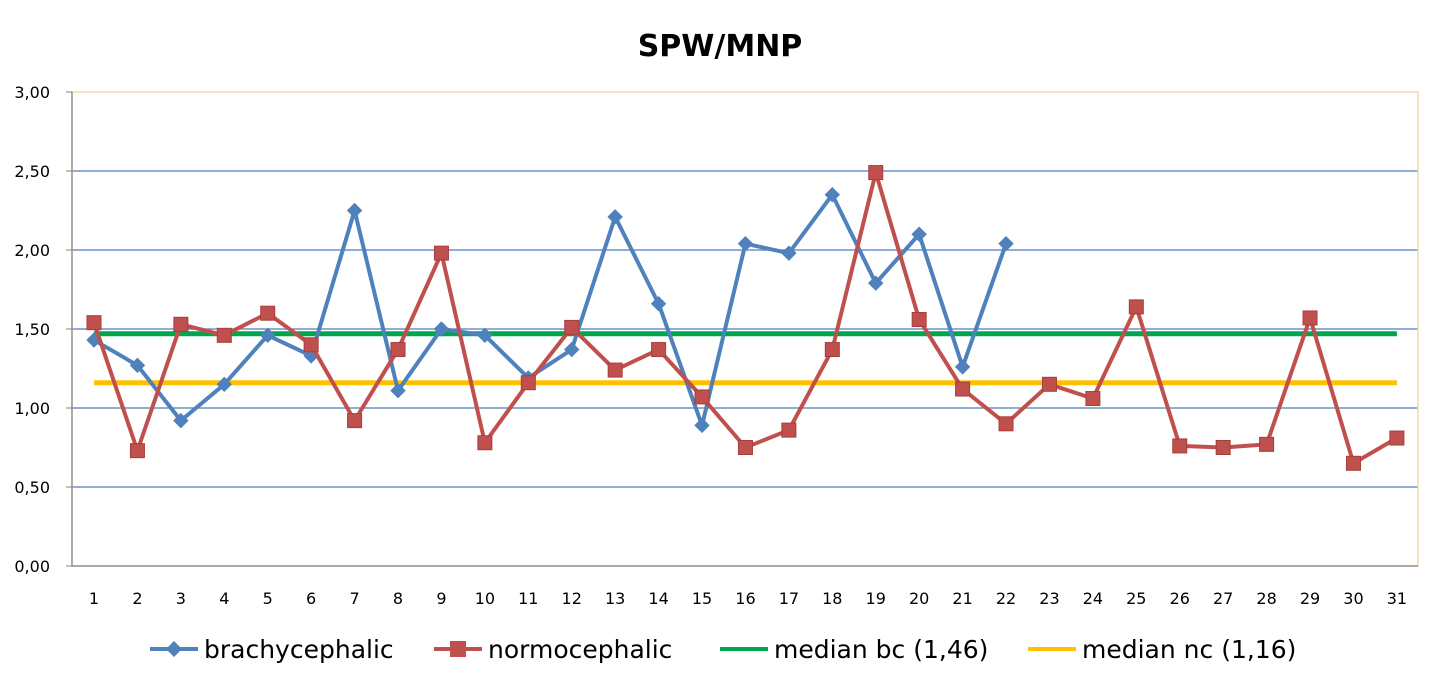 Image resolution: width=1440 pixels, height=683 pixels. Describe the element at coordinates (32, 408) in the screenshot. I see `y-tick-label: 1,00` at that location.